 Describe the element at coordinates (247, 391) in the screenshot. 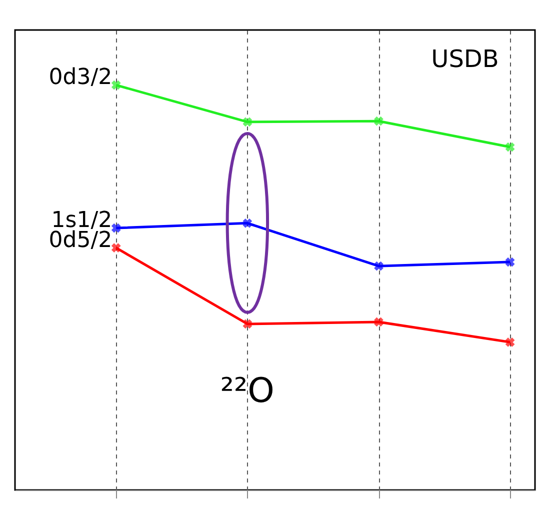

I see `annotation: ²²O` at that location.